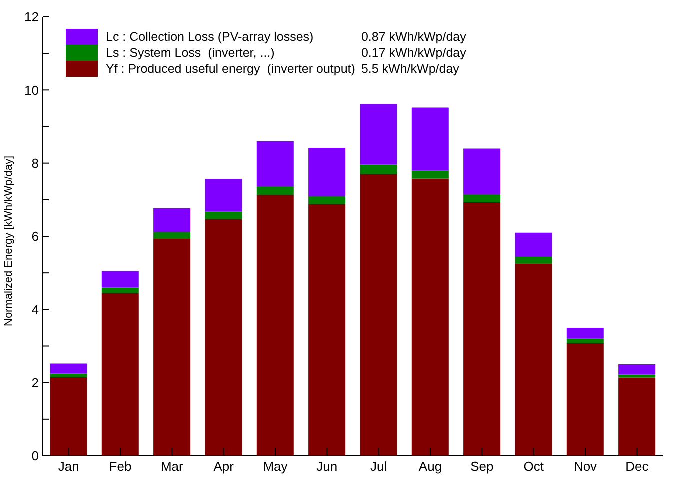 This screenshot has width=686, height=486. Describe the element at coordinates (35, 310) in the screenshot. I see `y-tick-label: 4` at that location.